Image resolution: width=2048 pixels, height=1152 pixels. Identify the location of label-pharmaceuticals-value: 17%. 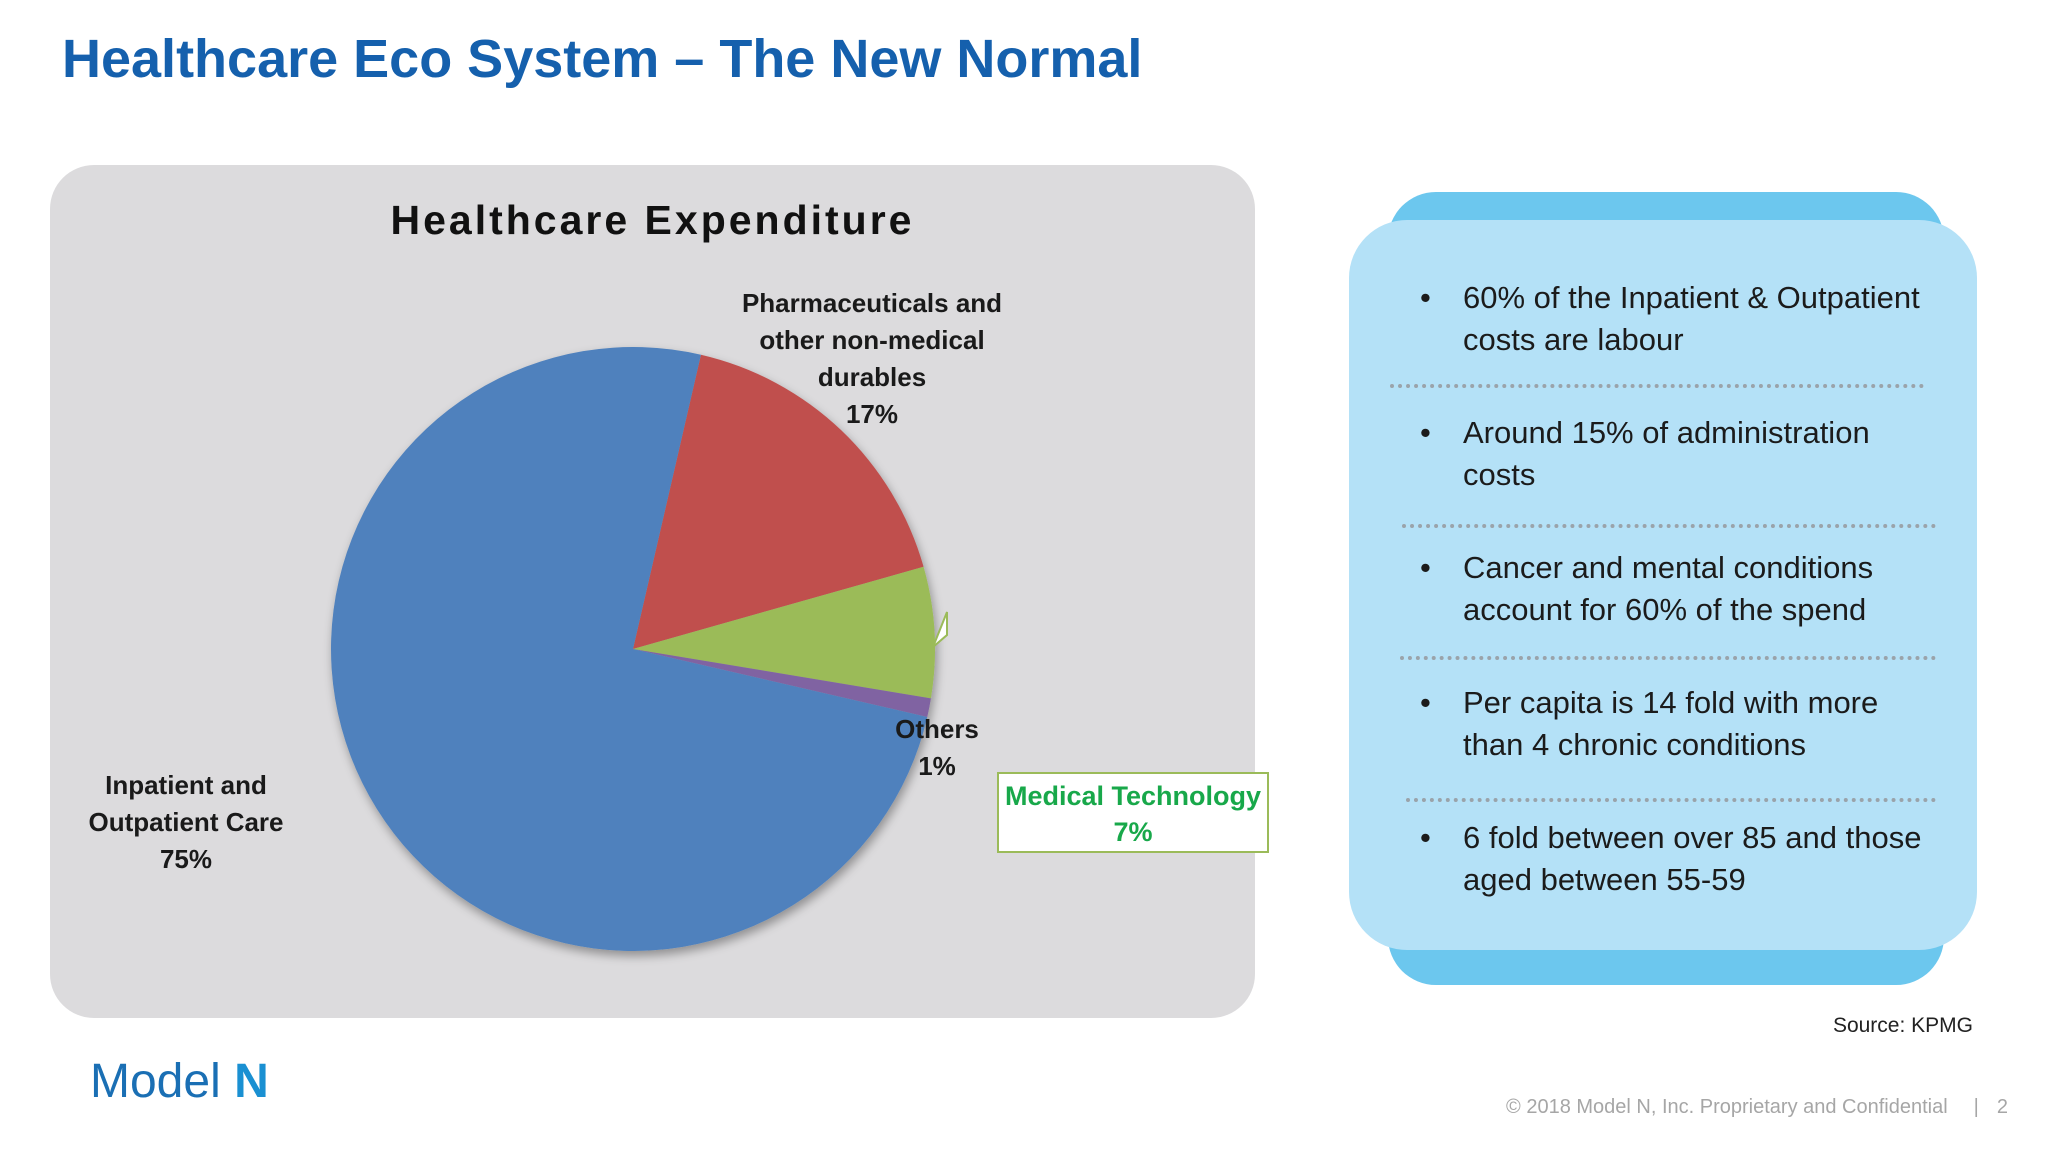
(872, 414).